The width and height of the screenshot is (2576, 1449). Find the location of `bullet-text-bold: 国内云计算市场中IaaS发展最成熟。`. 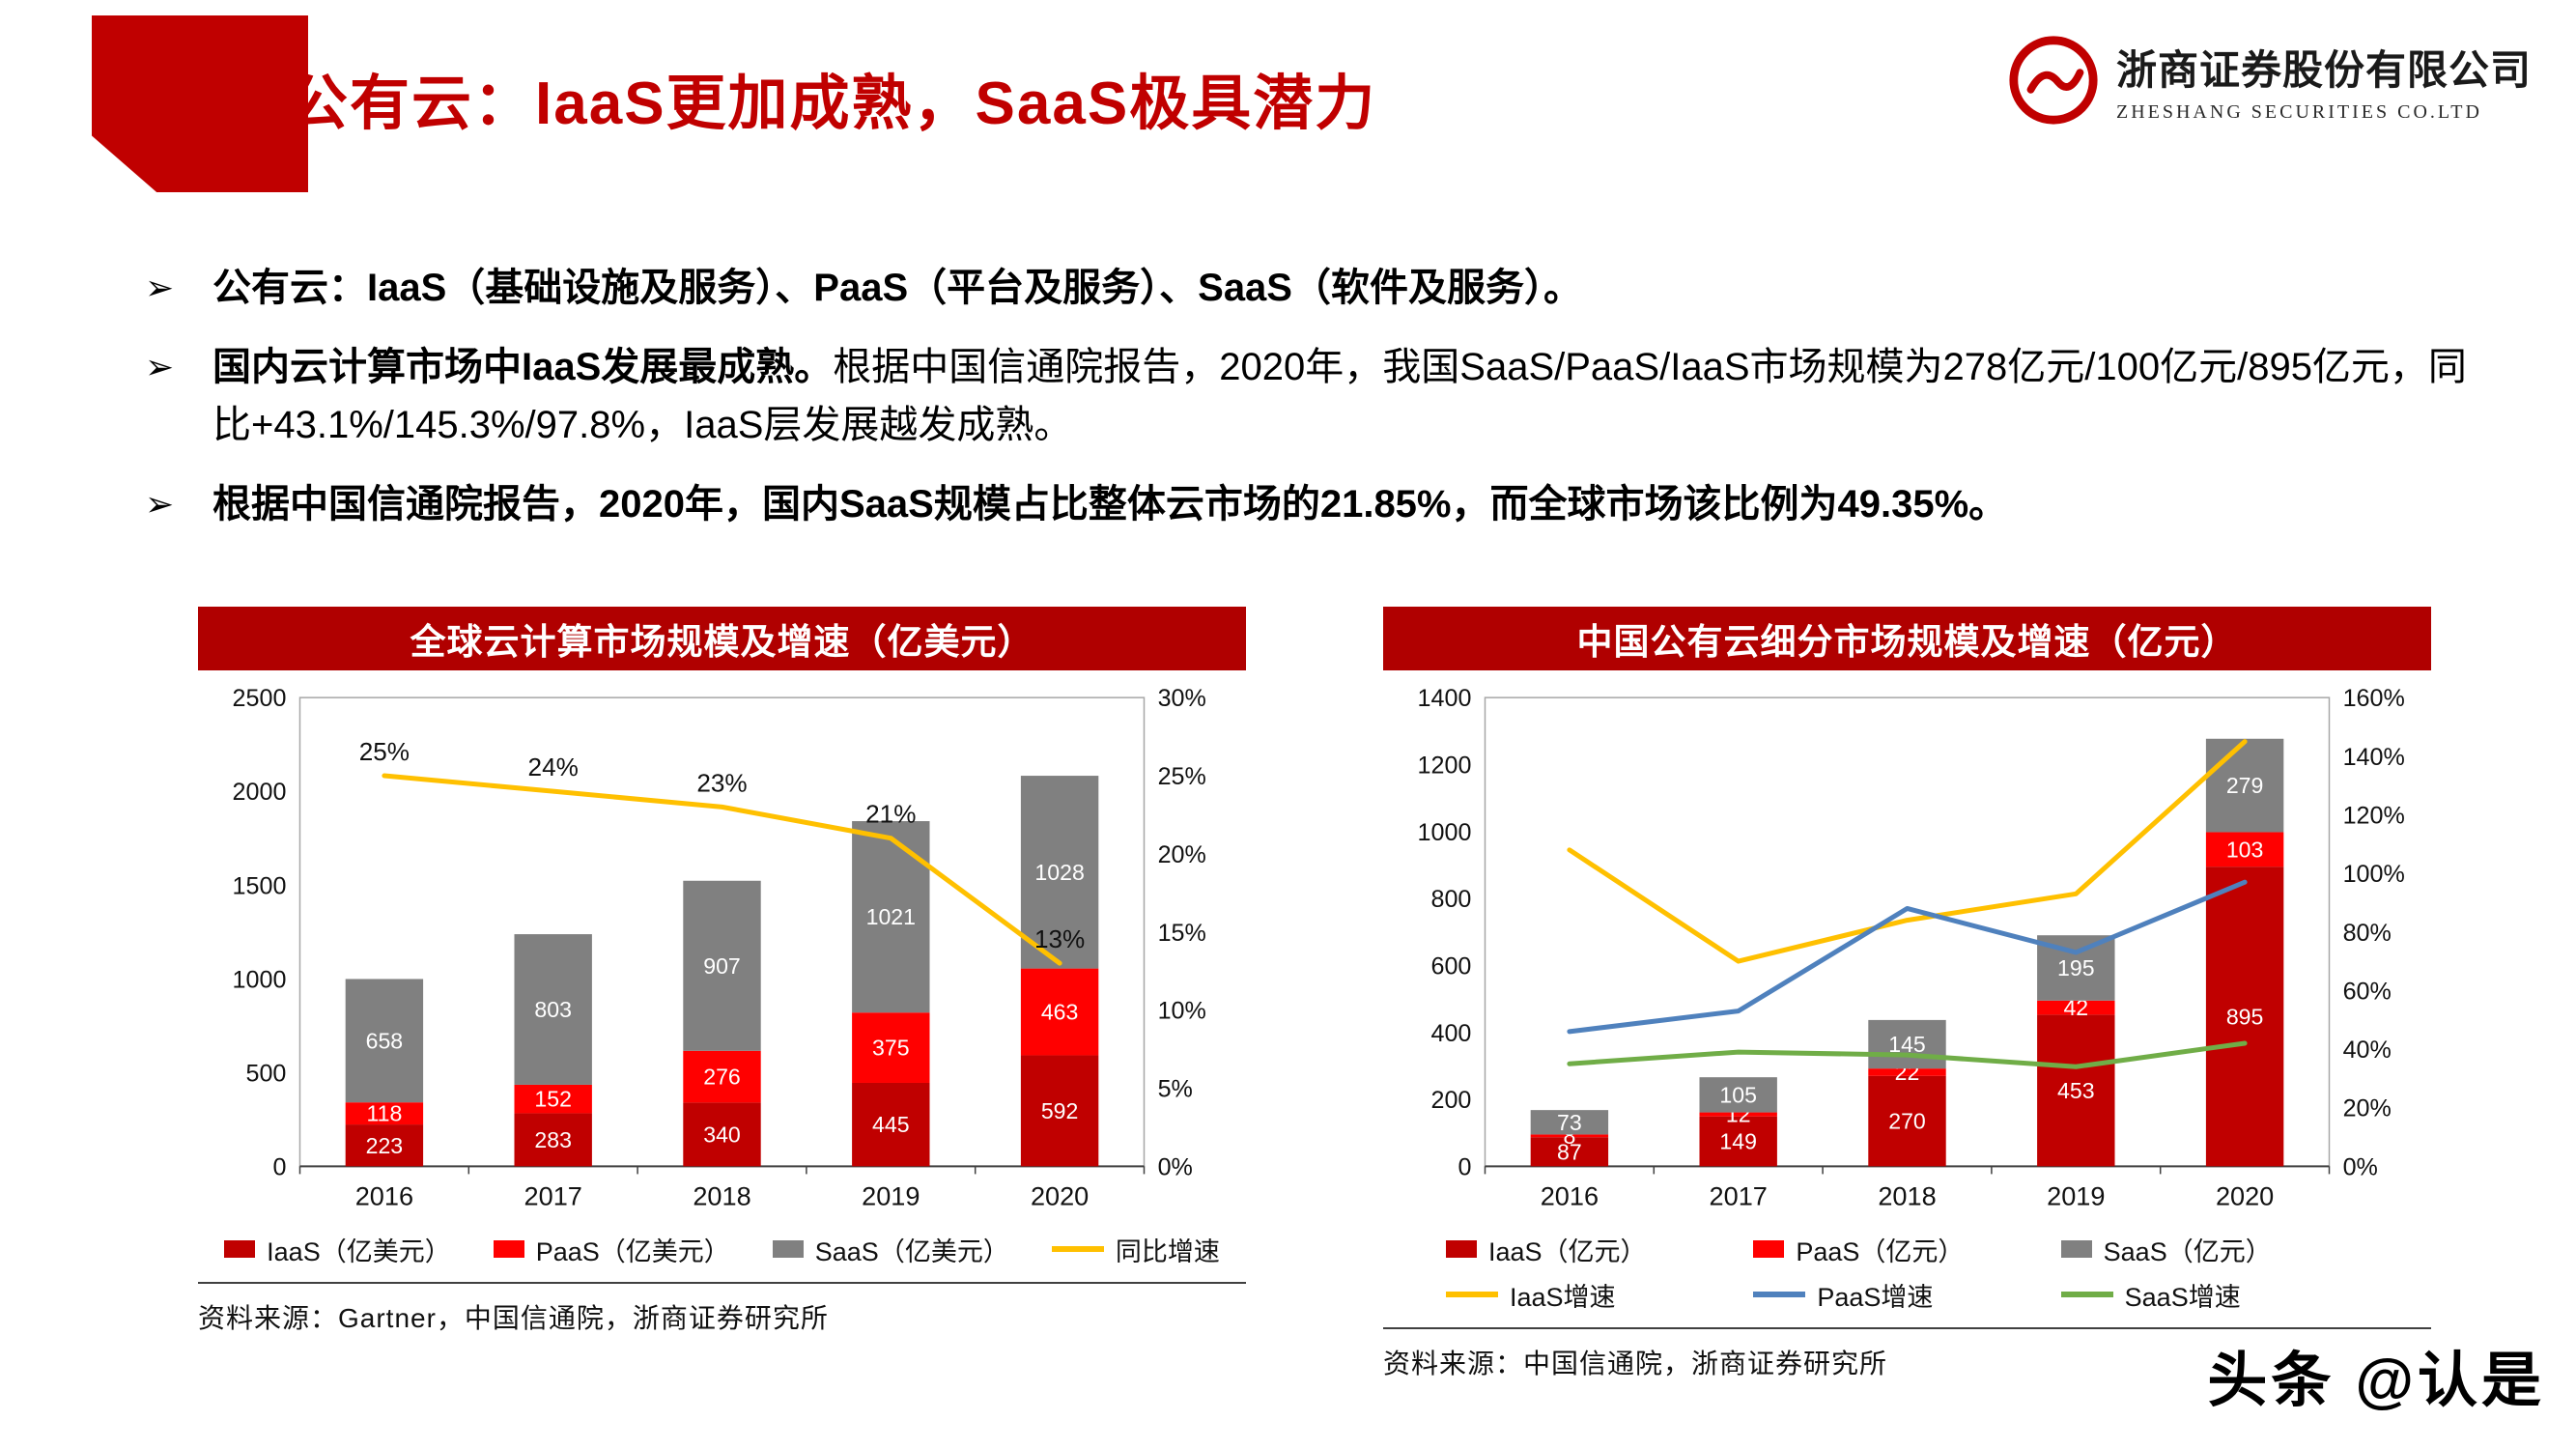

bullet-text-bold: 国内云计算市场中IaaS发展最成熟。 is located at coordinates (523, 367).